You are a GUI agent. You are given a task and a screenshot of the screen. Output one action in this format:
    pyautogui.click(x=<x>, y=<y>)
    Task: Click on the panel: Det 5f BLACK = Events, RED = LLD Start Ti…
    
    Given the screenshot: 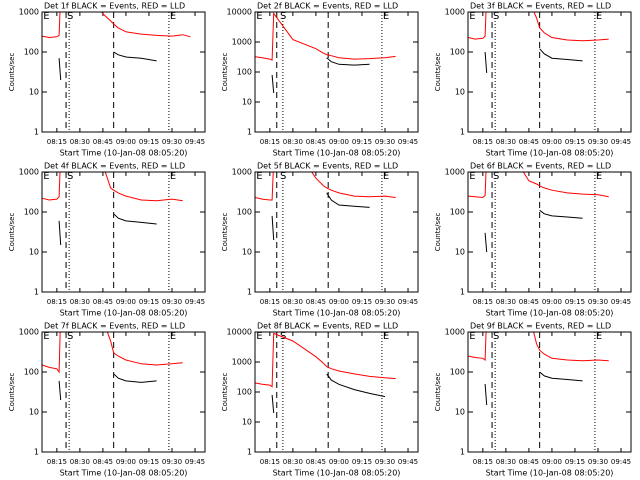 What is the action you would take?
    pyautogui.click(x=320, y=240)
    